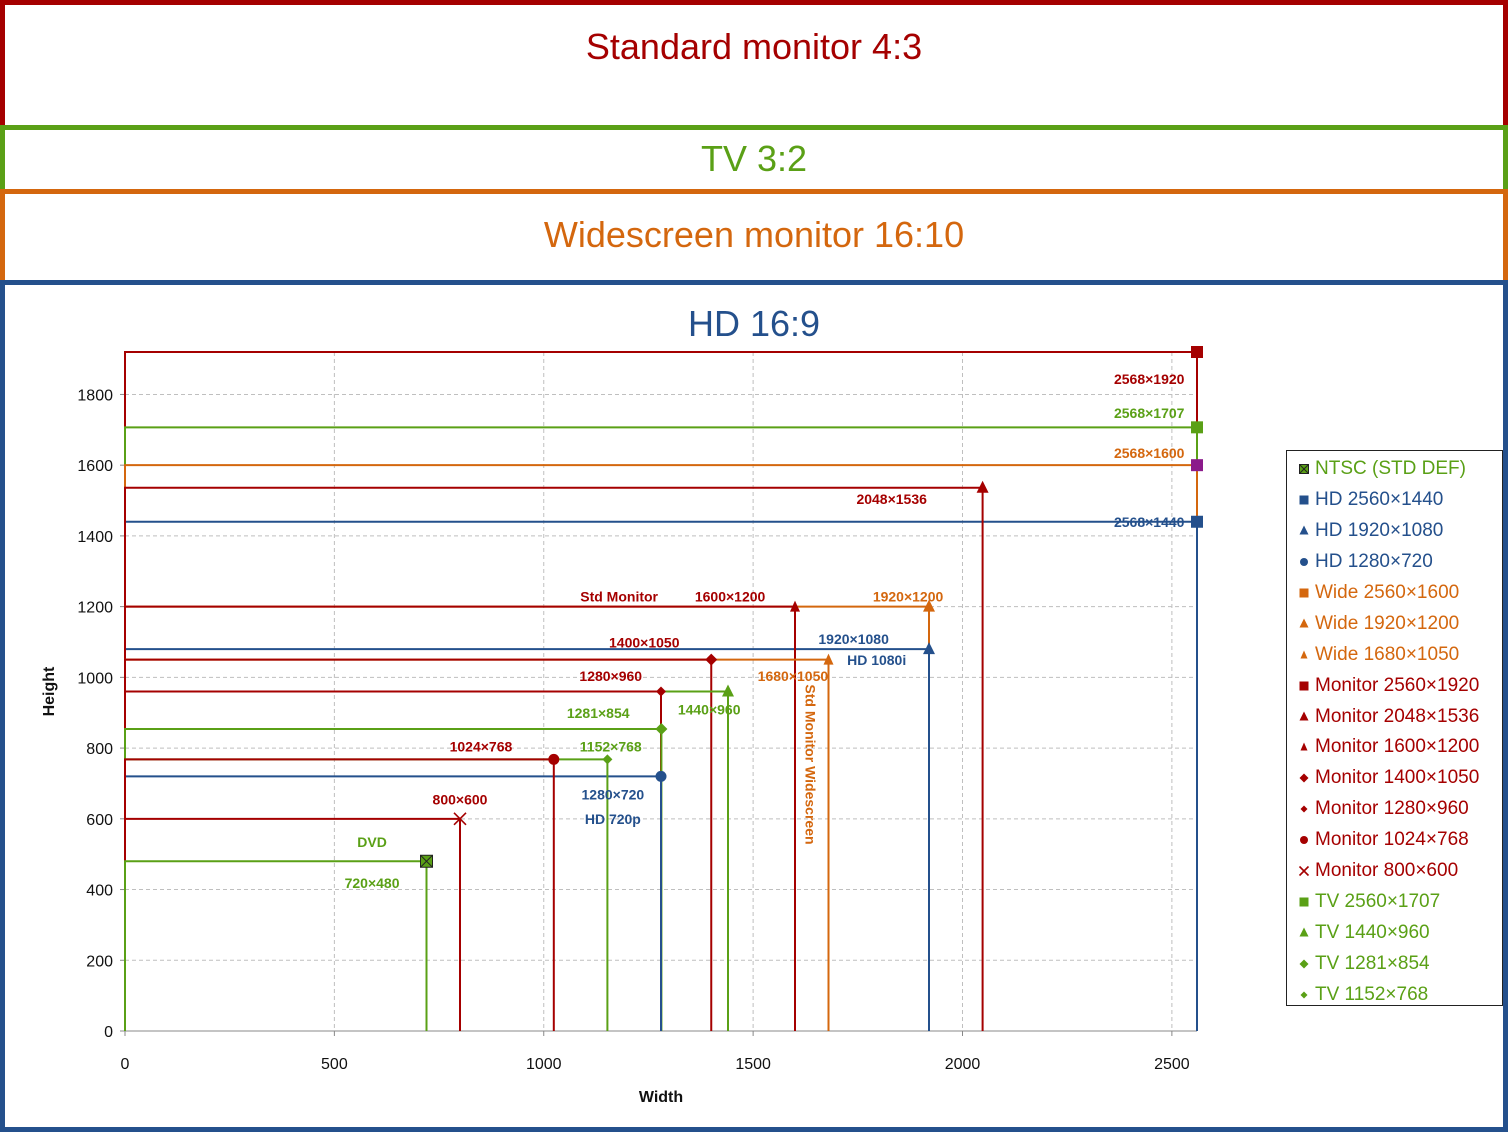 The height and width of the screenshot is (1132, 1508). I want to click on legend-item: Wide 1920×1200, so click(1398, 623).